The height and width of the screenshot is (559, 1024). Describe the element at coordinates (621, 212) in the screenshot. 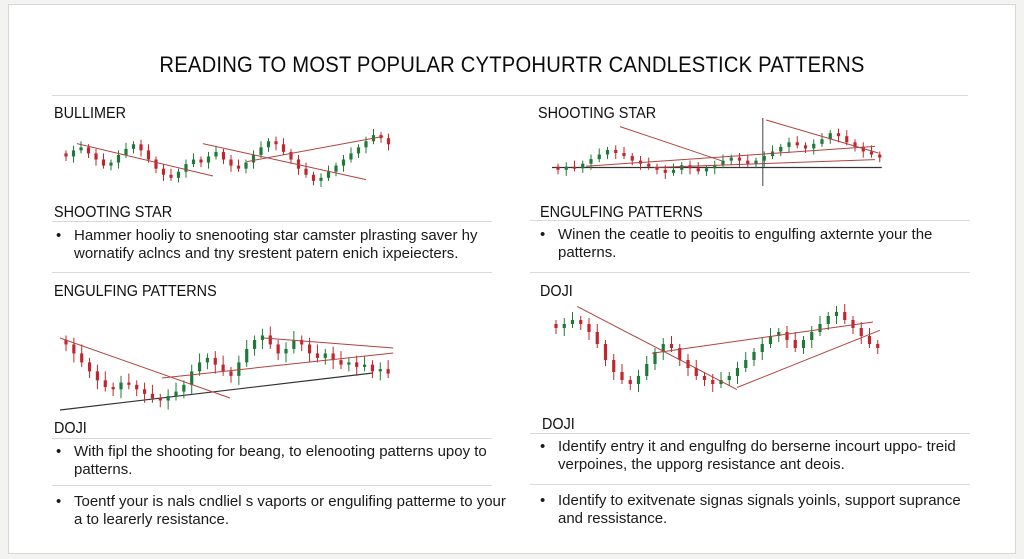

I see `right-label-engulfing: ENGULFING PATTERNS` at that location.